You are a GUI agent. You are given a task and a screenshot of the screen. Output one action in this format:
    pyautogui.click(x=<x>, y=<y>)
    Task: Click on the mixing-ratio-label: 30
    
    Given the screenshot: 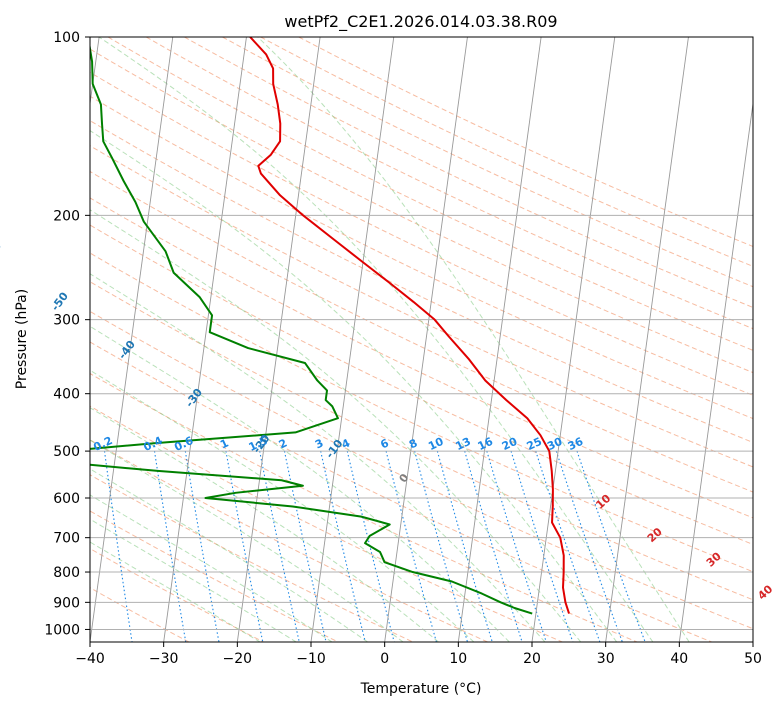 What is the action you would take?
    pyautogui.click(x=555, y=444)
    